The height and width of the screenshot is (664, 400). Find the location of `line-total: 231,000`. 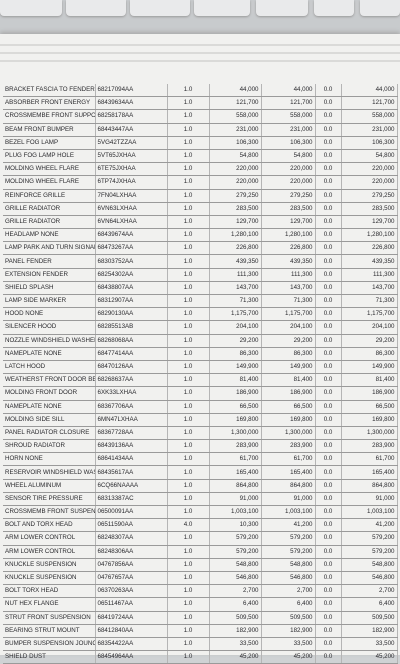

line-total: 231,000 is located at coordinates (288, 130).